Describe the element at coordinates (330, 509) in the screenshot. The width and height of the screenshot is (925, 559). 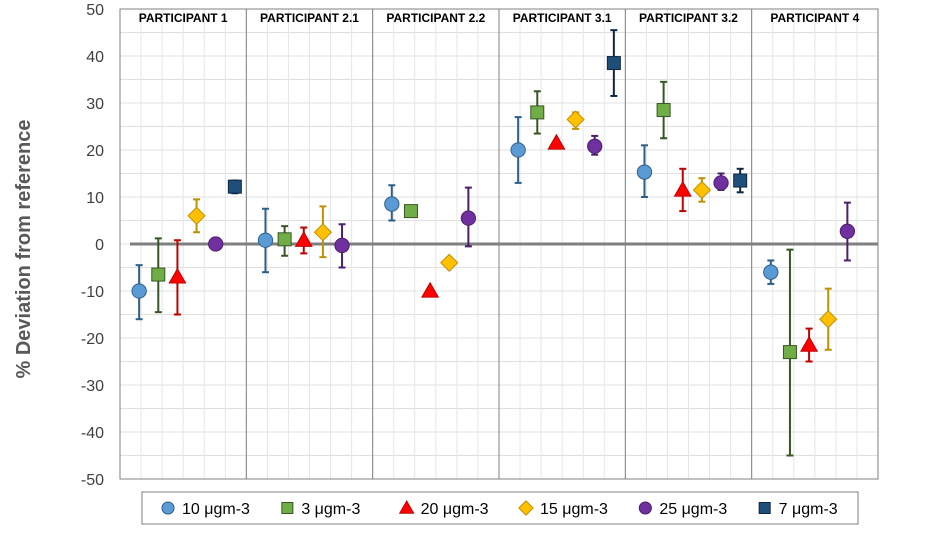
I see `legend-label: 3 μgm-3` at that location.